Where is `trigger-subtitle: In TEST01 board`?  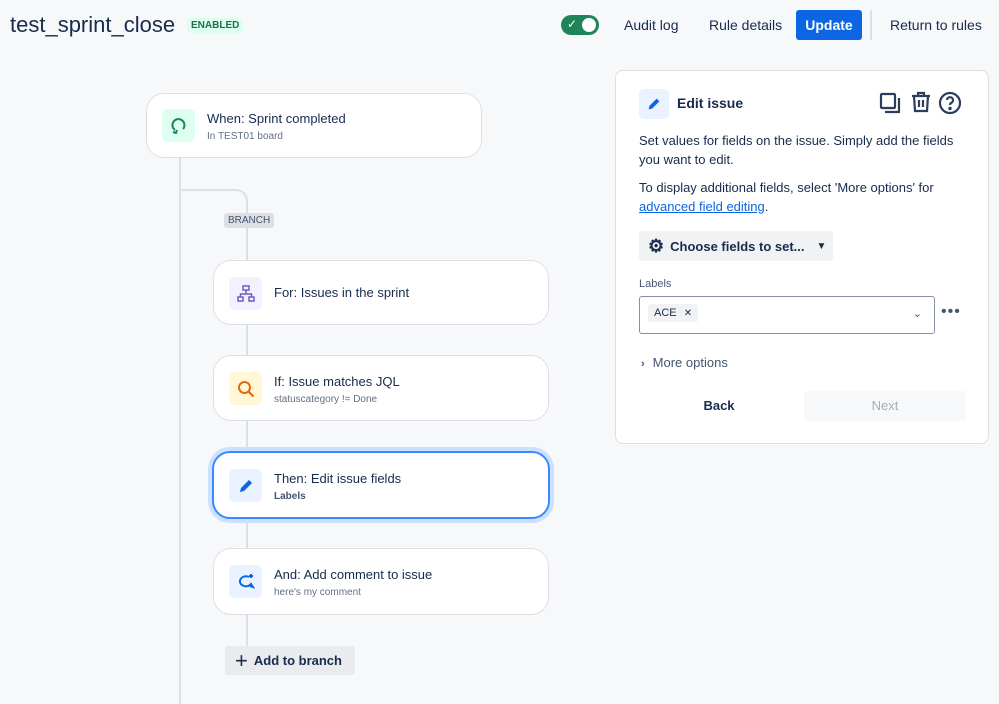
trigger-subtitle: In TEST01 board is located at coordinates (245, 136).